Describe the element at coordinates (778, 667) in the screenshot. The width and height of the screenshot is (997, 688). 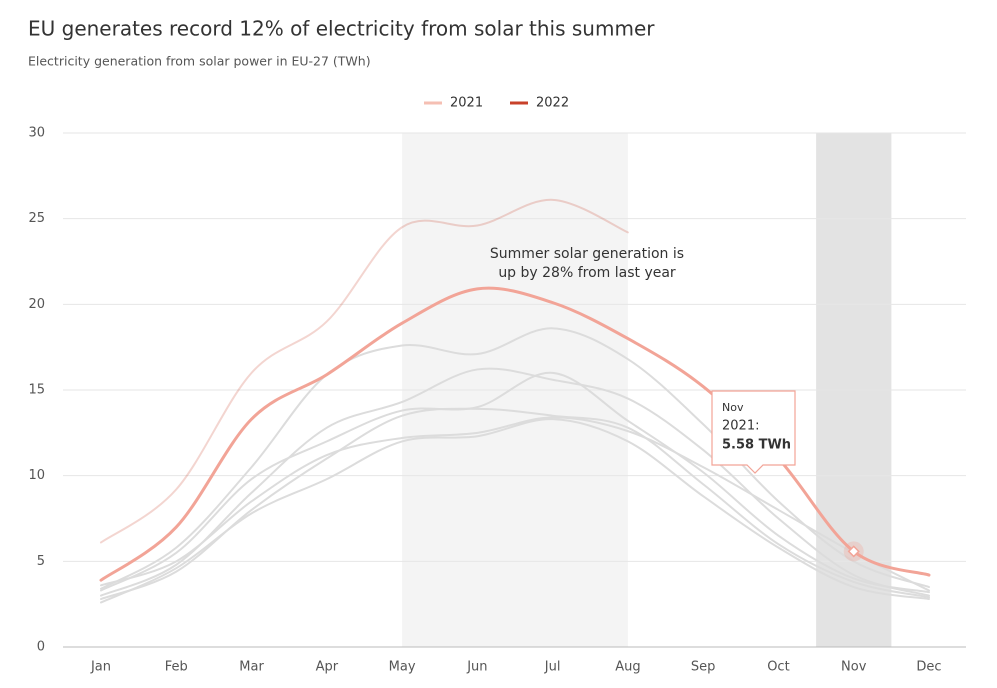
I see `x-tick-label: Oct` at that location.